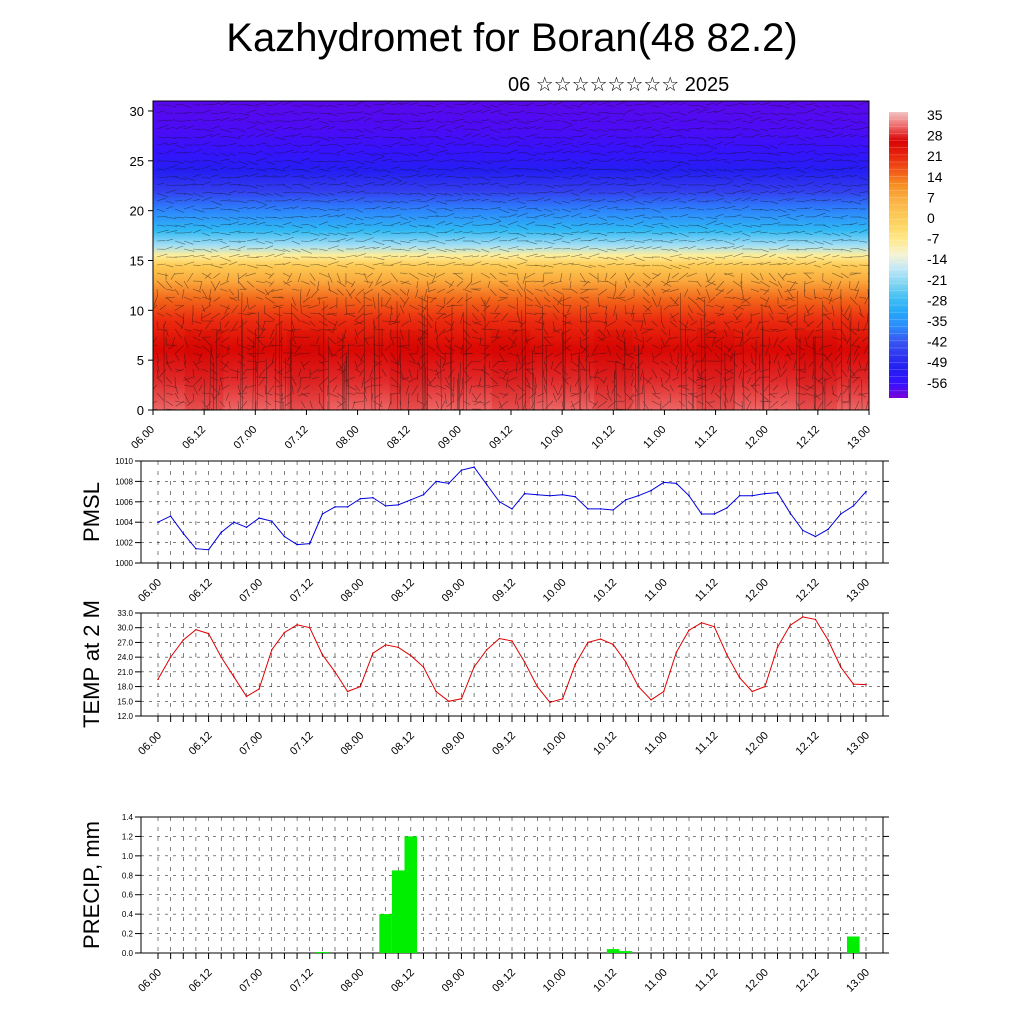 Image resolution: width=1024 pixels, height=1024 pixels. What do you see at coordinates (605, 591) in the screenshot?
I see `pmsl-x-tick-label: 10.12` at bounding box center [605, 591].